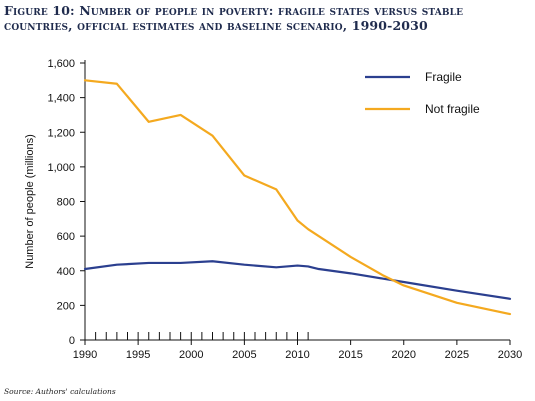 This screenshot has height=401, width=535. I want to click on y-tick-label: 1,400, so click(61, 99).